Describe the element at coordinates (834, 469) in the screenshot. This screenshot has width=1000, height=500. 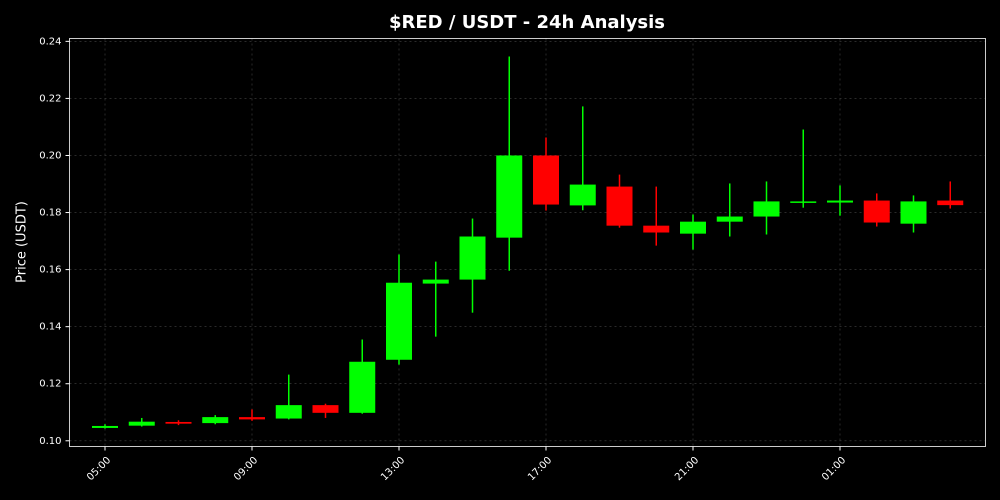
I see `x-tick-label: 01:00` at that location.